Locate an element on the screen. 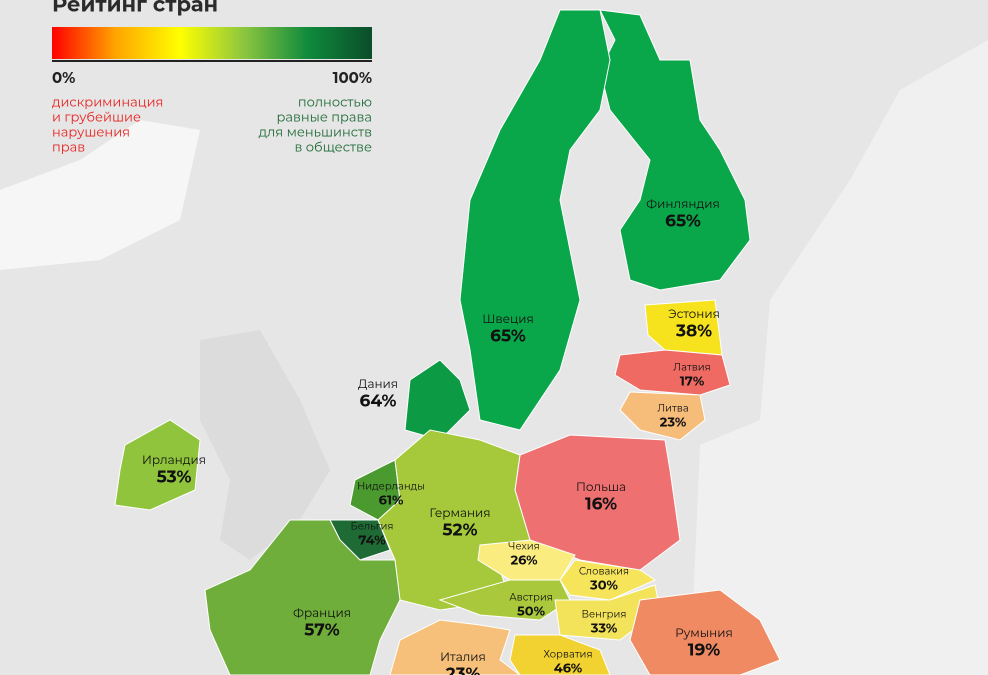  legend-max: 100% is located at coordinates (352, 77).